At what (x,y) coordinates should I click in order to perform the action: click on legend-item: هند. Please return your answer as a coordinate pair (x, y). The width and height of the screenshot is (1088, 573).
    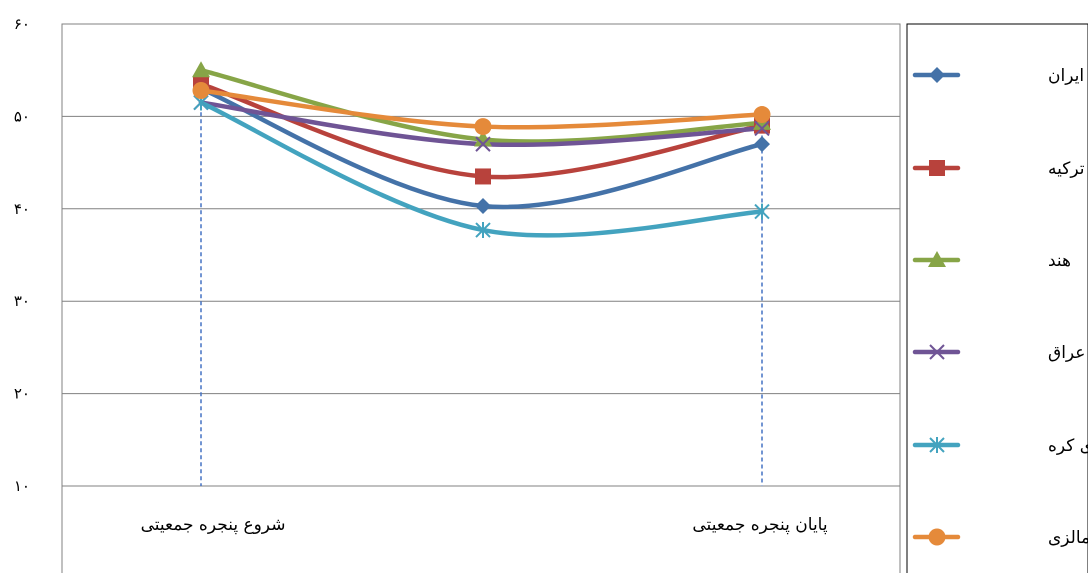
    Looking at the image, I should click on (991, 261).